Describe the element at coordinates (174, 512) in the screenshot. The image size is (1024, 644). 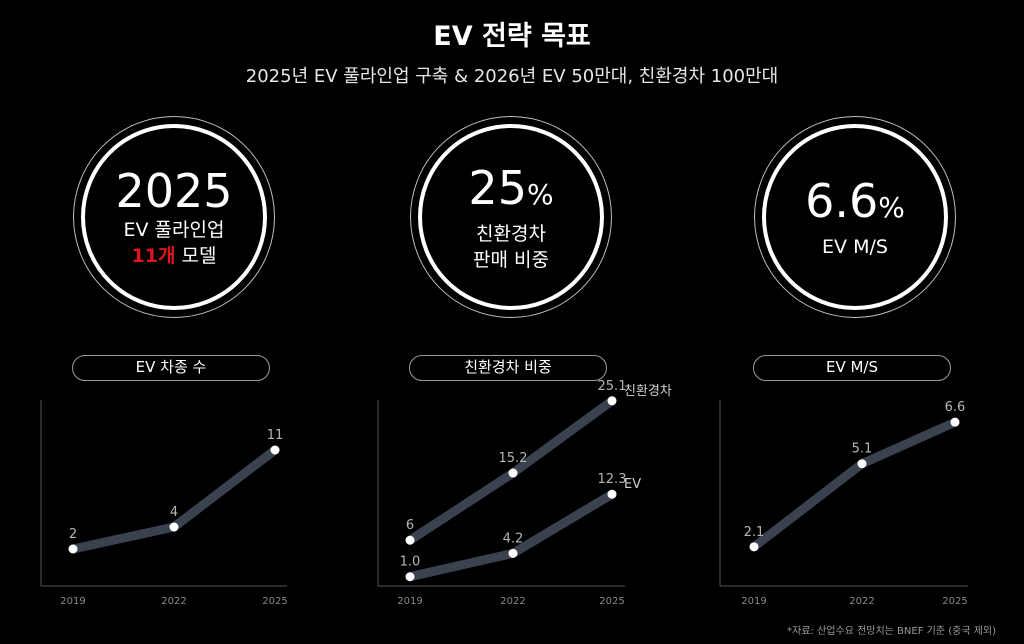
I see `data-label: 4` at that location.